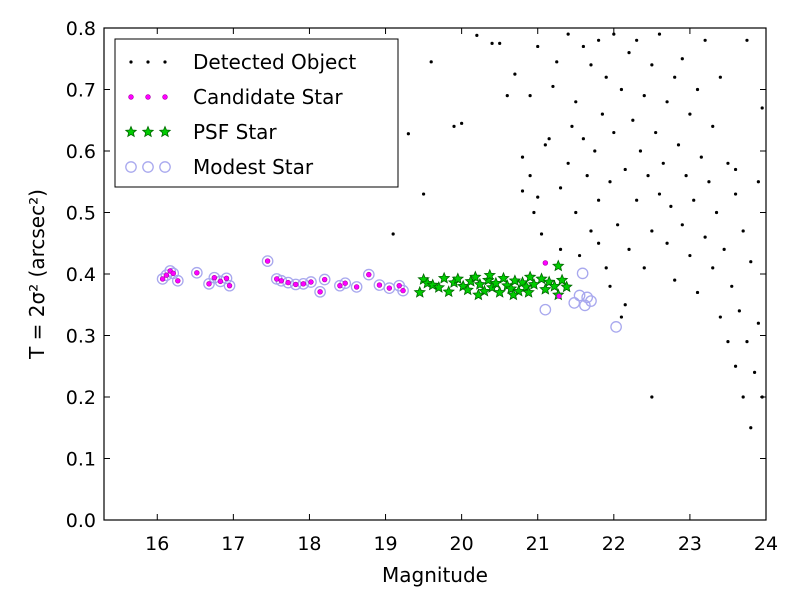 This screenshot has width=800, height=600. I want to click on y-tick-label: 0.7, so click(81, 91).